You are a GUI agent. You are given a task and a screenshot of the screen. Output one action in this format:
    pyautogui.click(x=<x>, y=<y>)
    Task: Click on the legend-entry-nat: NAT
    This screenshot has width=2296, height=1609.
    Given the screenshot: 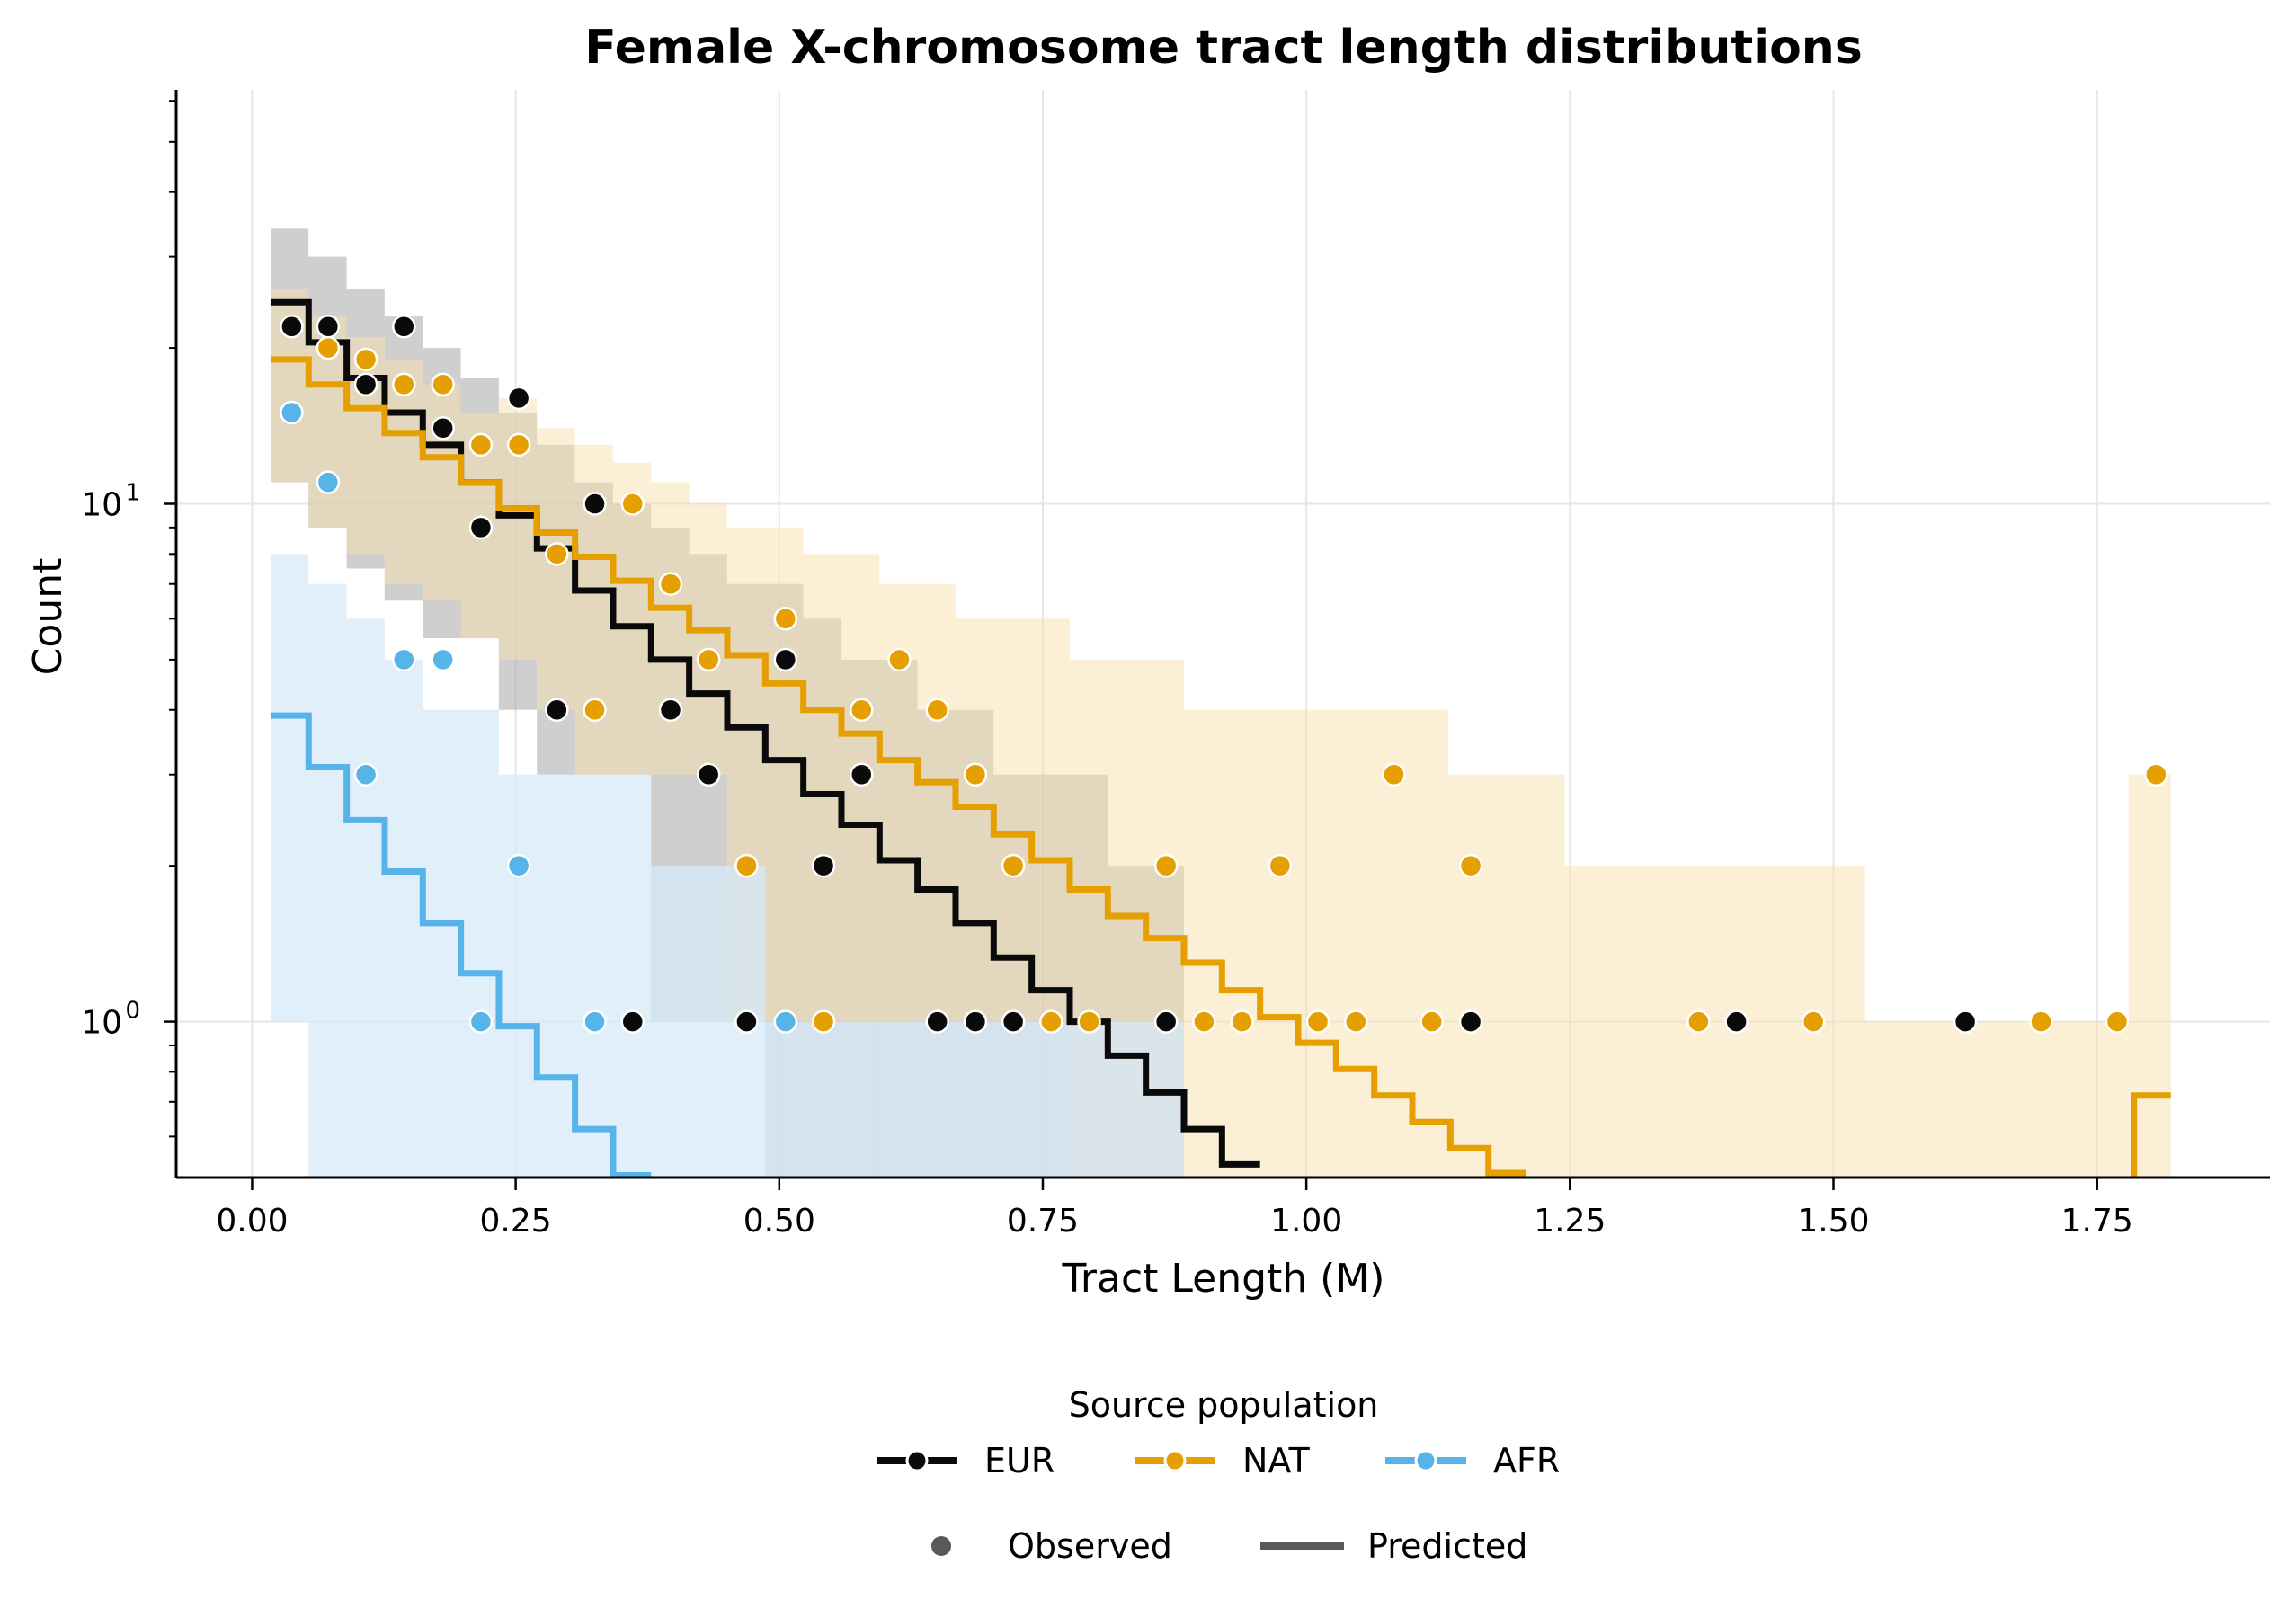 What is the action you would take?
    pyautogui.click(x=1222, y=1460)
    